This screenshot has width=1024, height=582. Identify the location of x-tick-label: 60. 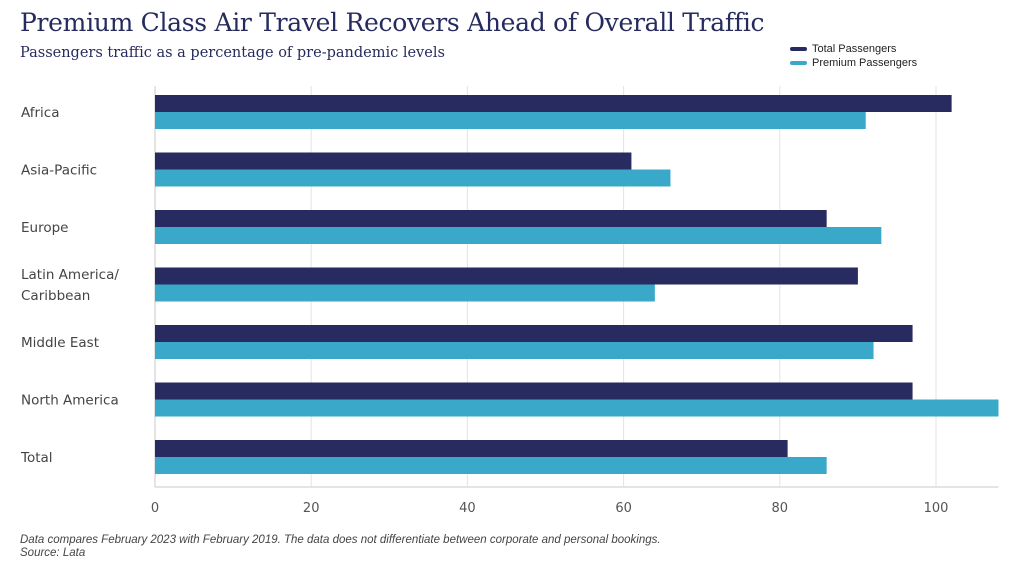
(623, 508).